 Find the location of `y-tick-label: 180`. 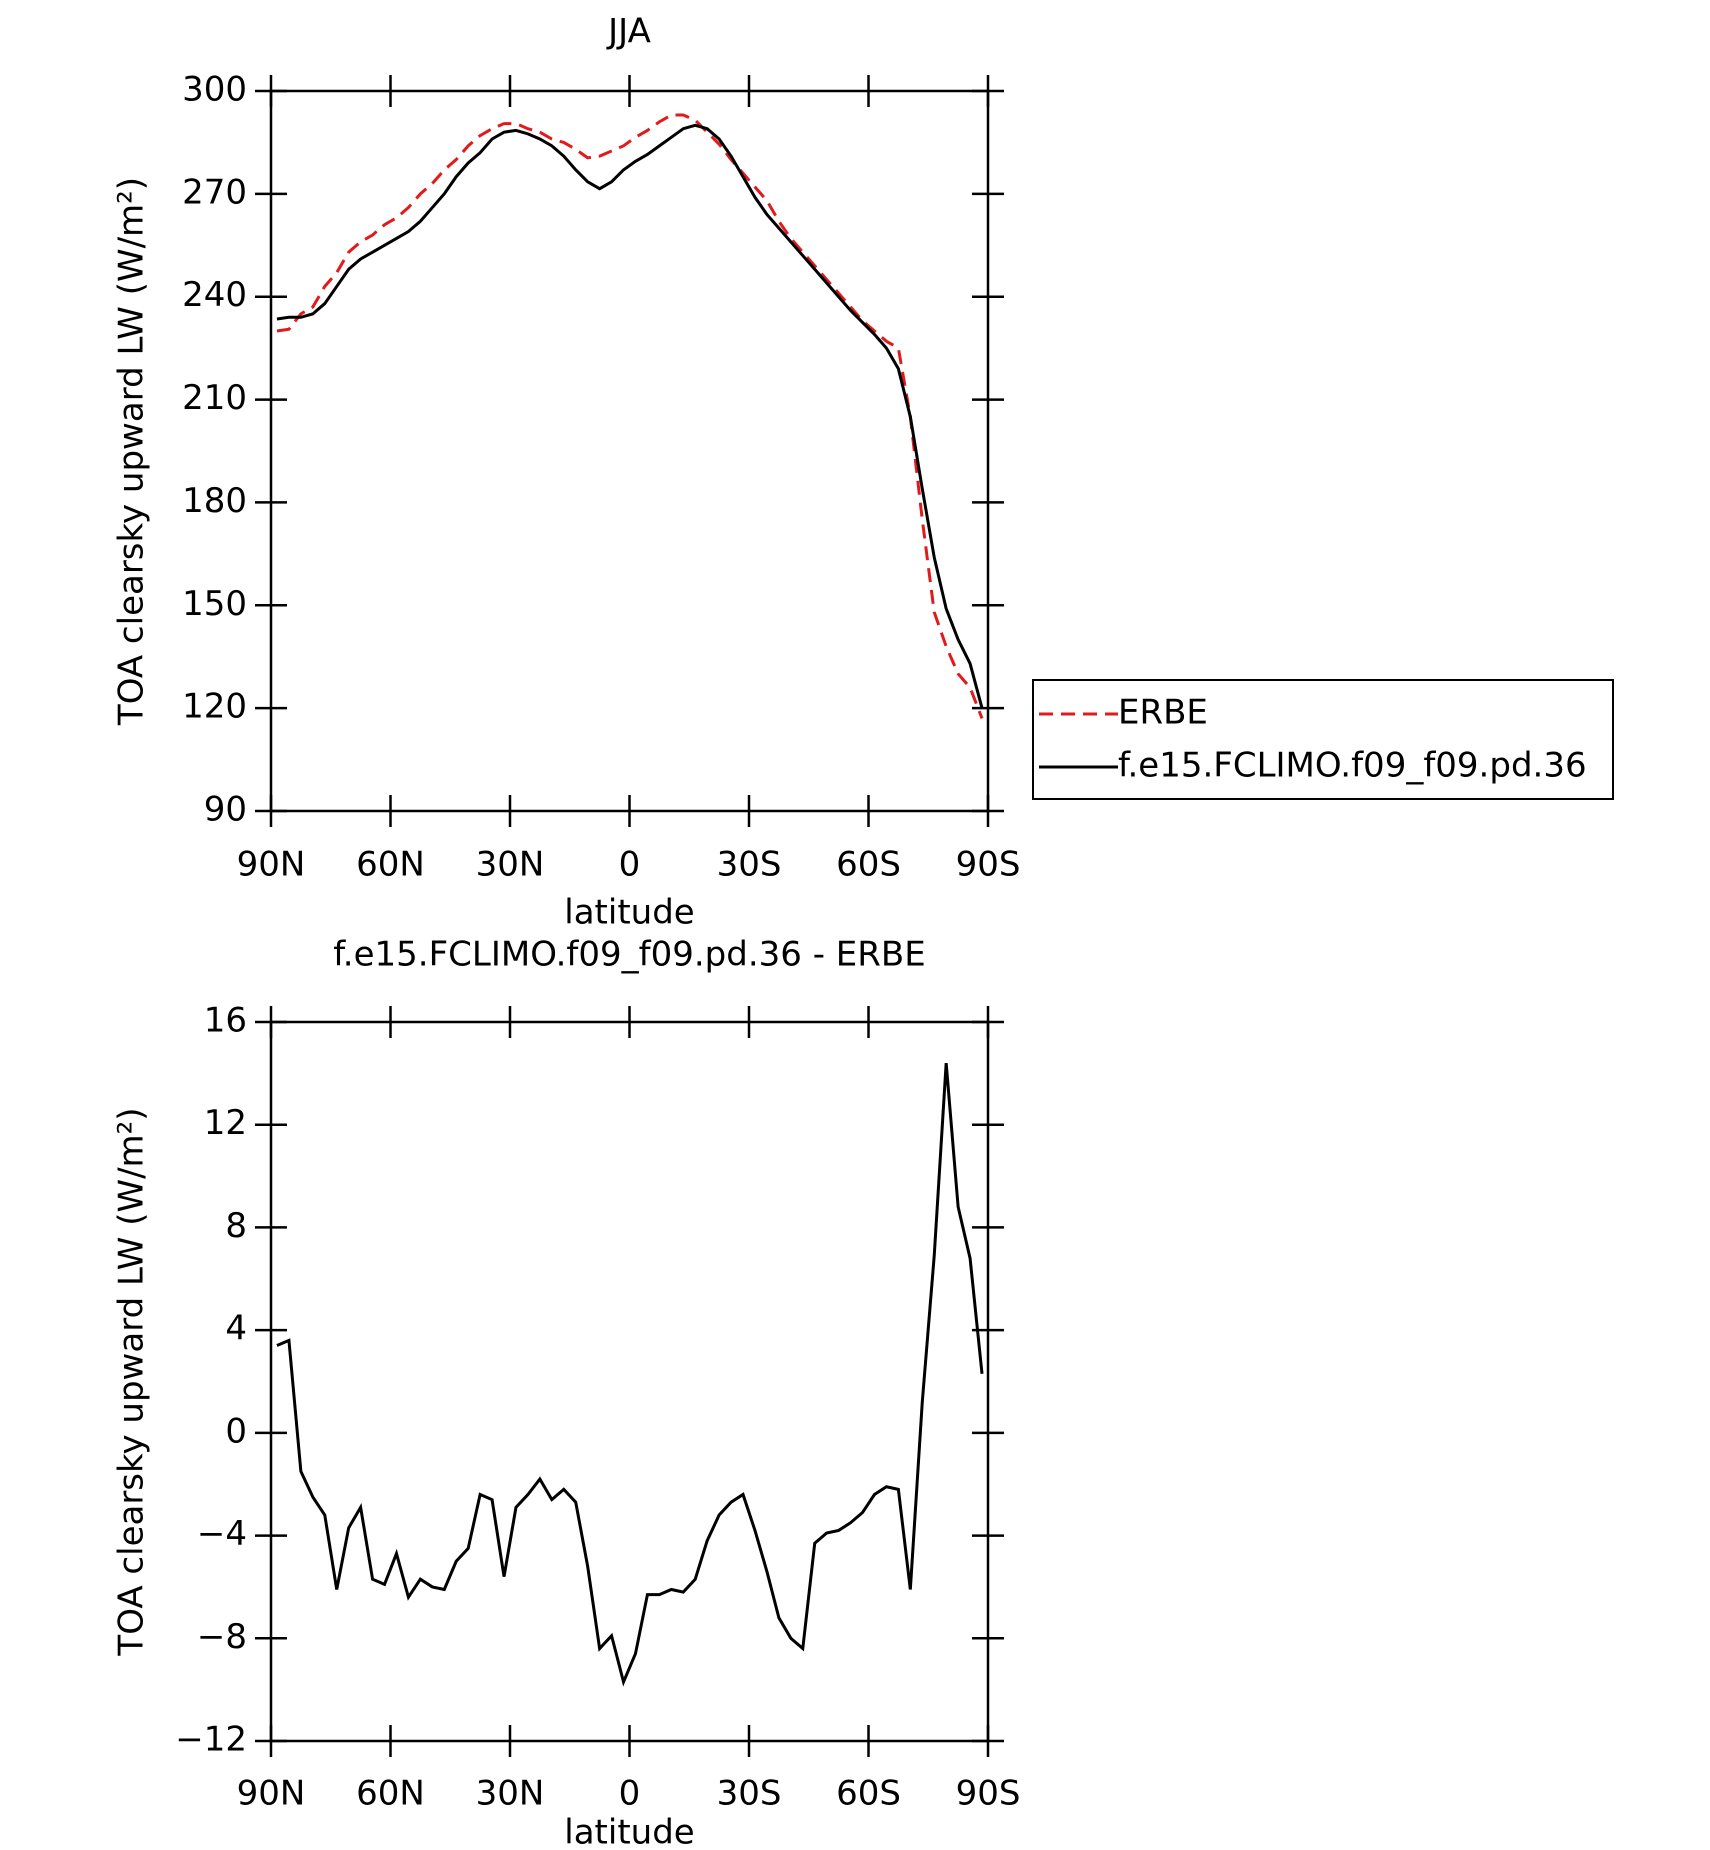

y-tick-label: 180 is located at coordinates (214, 501).